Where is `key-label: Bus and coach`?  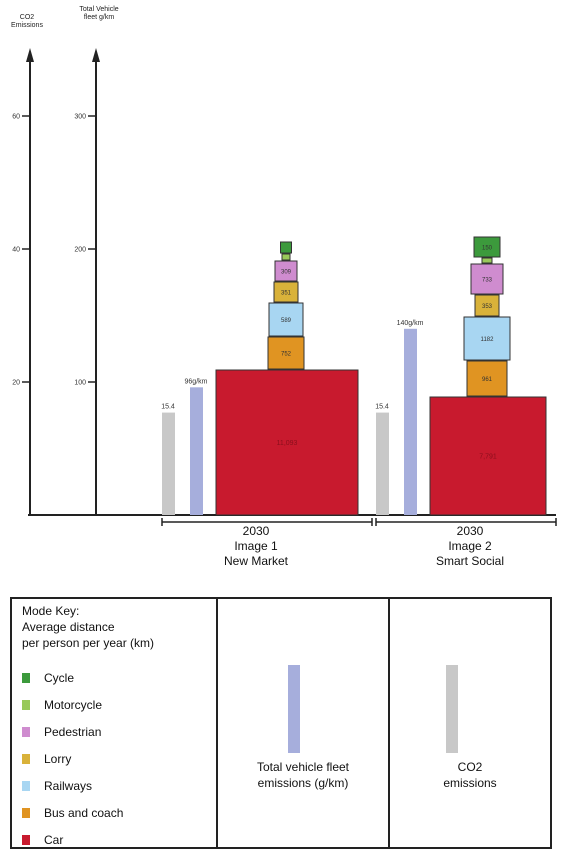
key-label: Bus and coach is located at coordinates (84, 813).